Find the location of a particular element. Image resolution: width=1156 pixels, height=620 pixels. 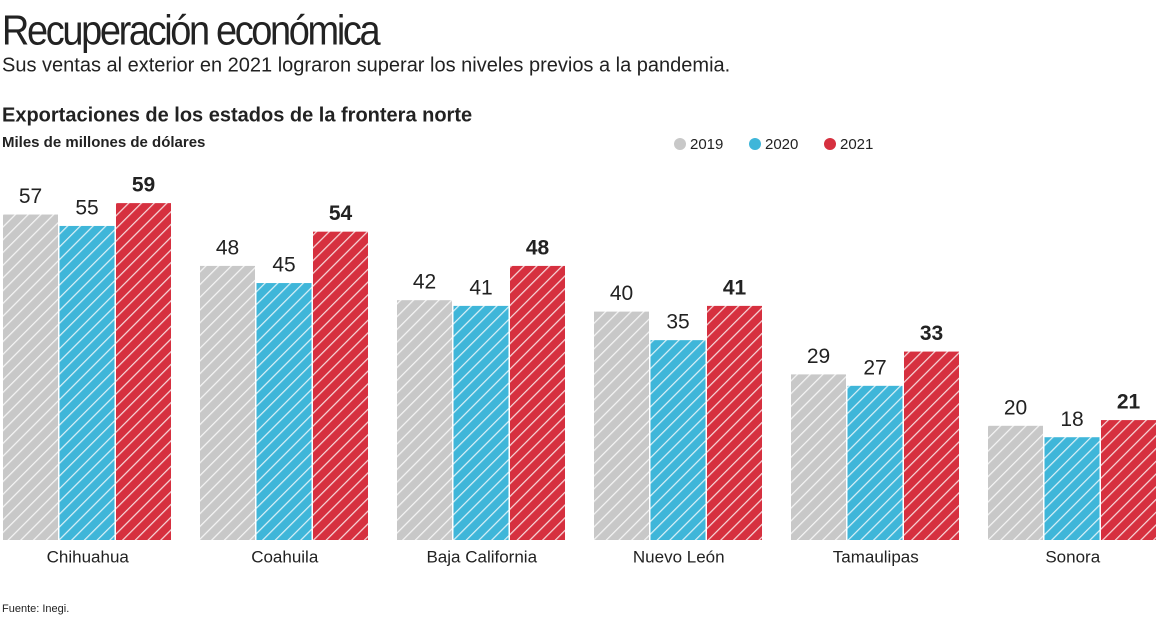

value-label: 18 is located at coordinates (1071, 419).